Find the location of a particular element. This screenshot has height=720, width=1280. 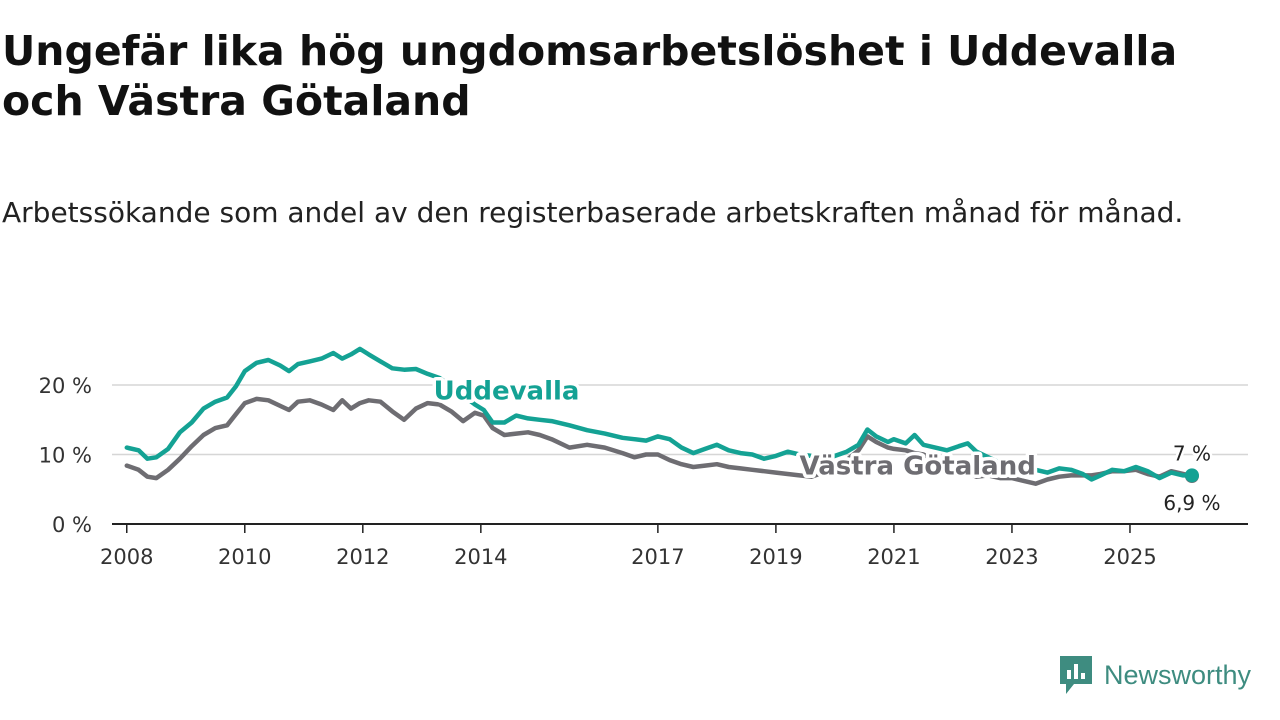

brand: Newsworthy is located at coordinates (1154, 675).